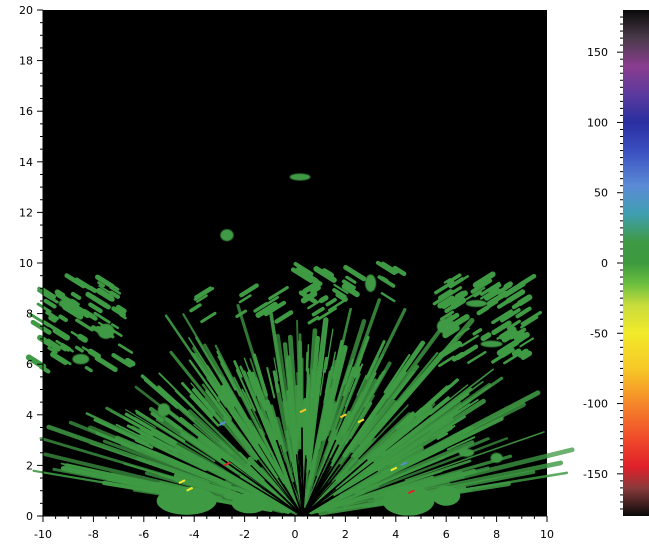 The image size is (649, 555). I want to click on y-tick-label: 6, so click(29, 364).